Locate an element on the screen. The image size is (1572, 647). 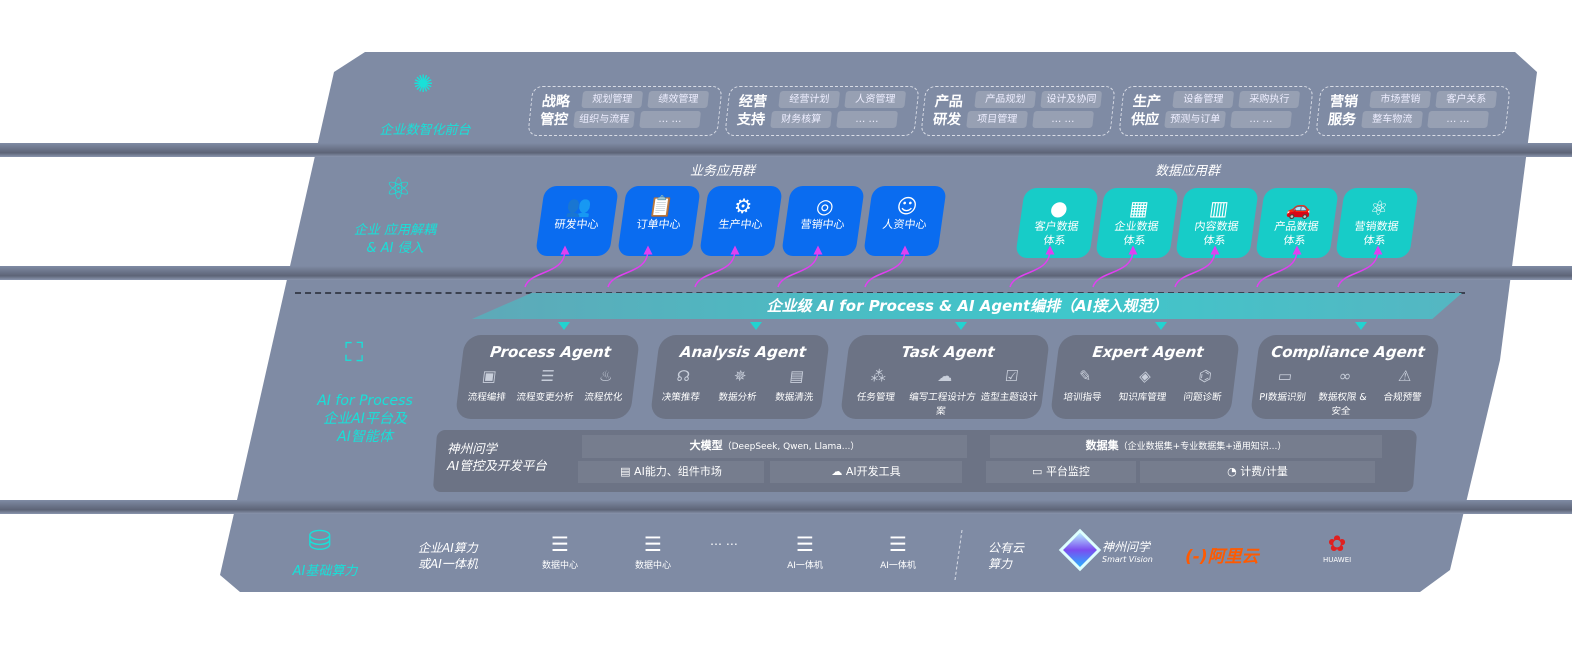
list-icon: ☰ is located at coordinates (547, 376).